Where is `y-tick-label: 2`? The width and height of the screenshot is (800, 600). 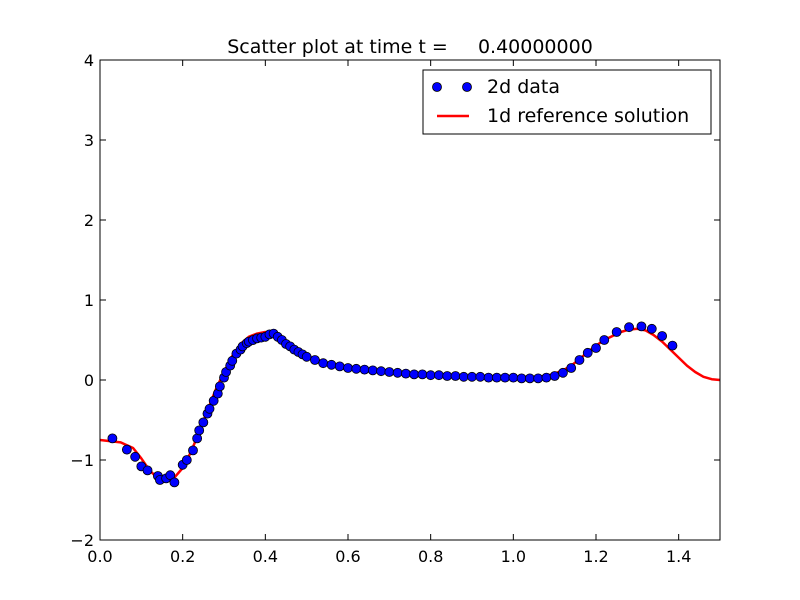 y-tick-label: 2 is located at coordinates (89, 220).